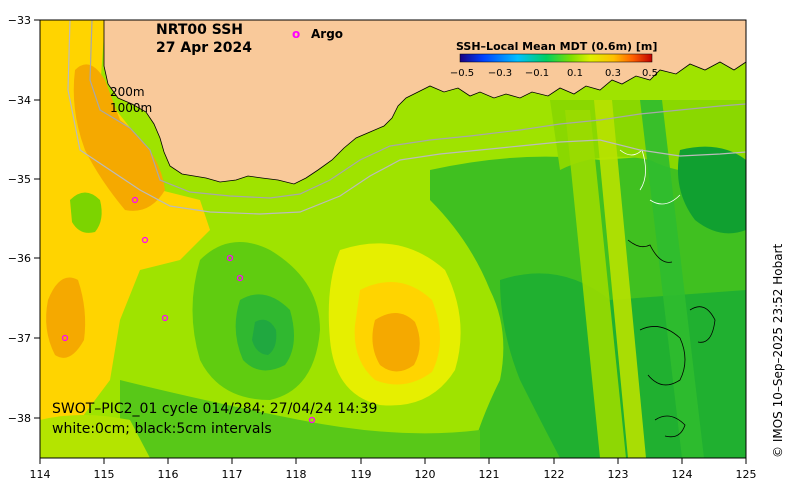 Image resolution: width=791 pixels, height=492 pixels. I want to click on y-label-34: −34, so click(19, 100).